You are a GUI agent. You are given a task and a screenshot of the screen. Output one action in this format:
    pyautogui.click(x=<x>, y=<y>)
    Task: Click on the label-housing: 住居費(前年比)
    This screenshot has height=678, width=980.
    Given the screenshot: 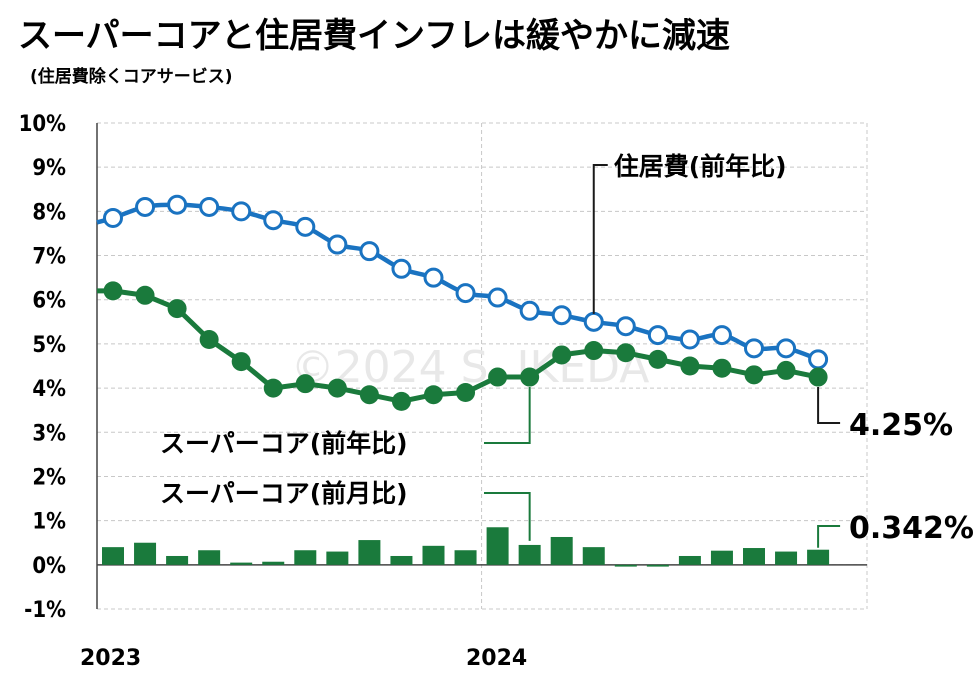 What is the action you would take?
    pyautogui.click(x=700, y=166)
    